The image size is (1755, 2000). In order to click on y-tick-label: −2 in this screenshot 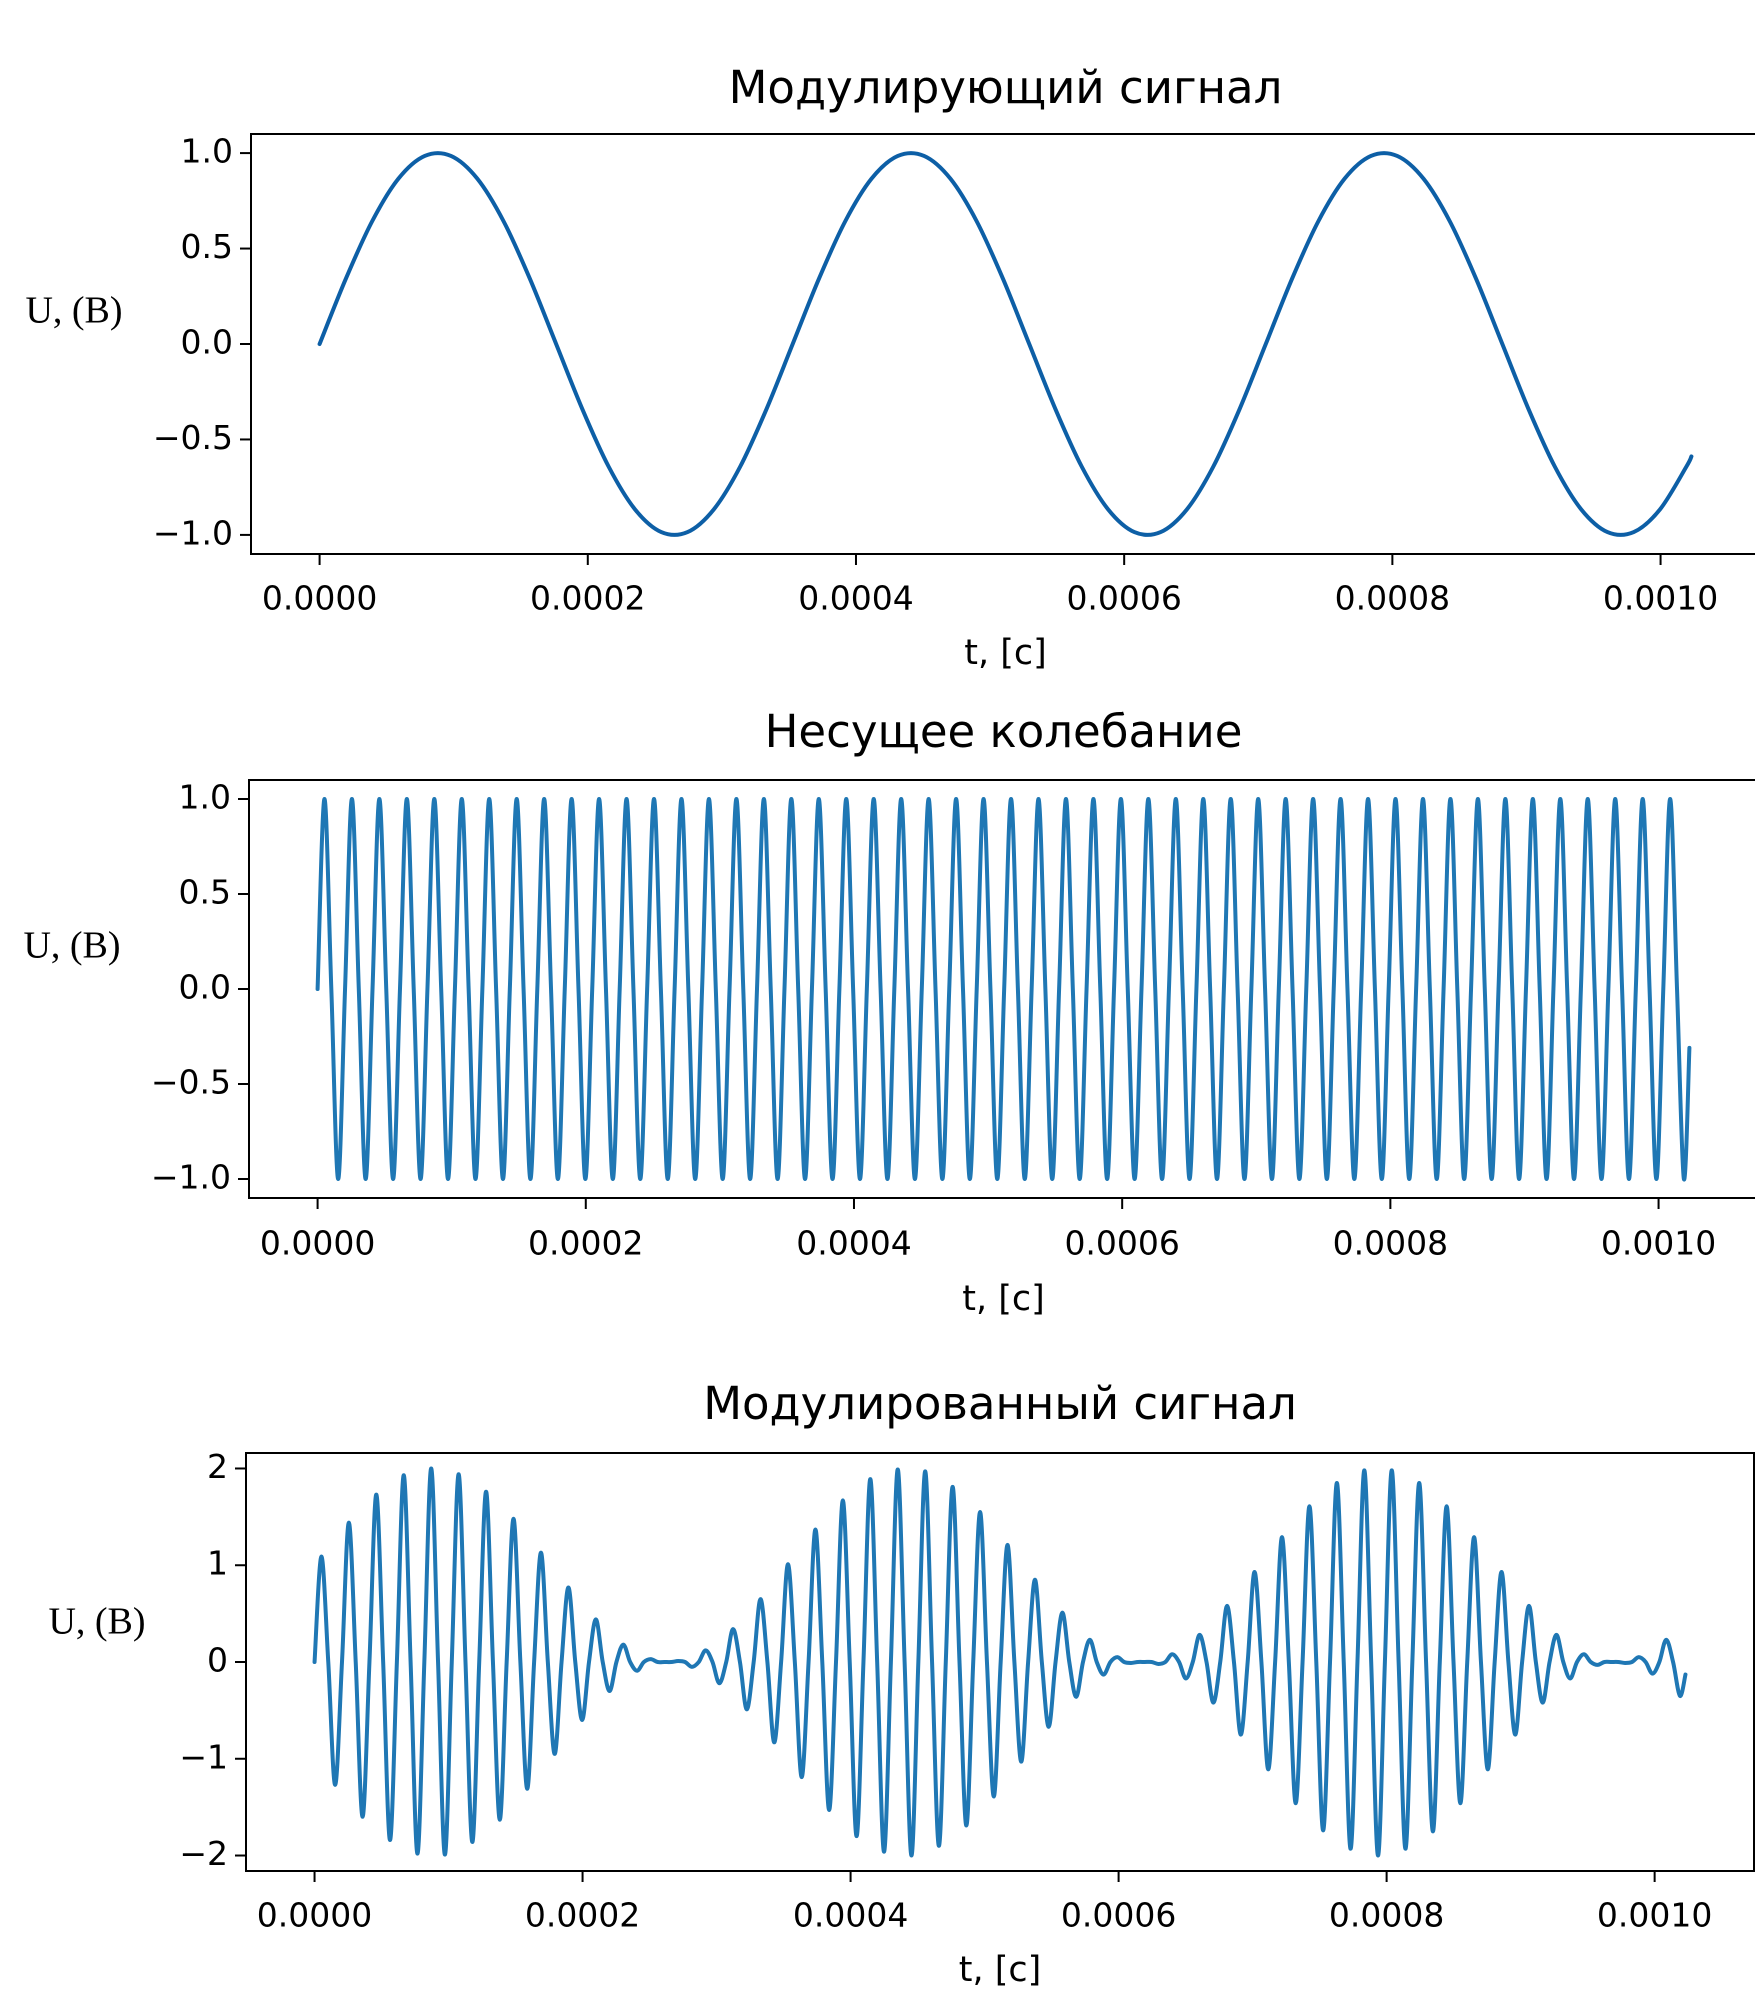, I will do `click(203, 1853)`.